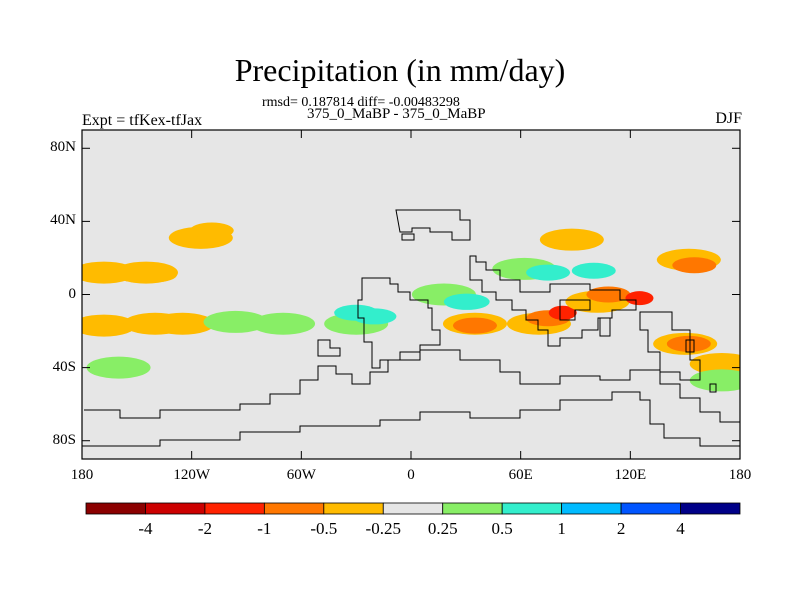 This screenshot has height=600, width=800. Describe the element at coordinates (64, 366) in the screenshot. I see `lat-tick-label: 40S` at that location.